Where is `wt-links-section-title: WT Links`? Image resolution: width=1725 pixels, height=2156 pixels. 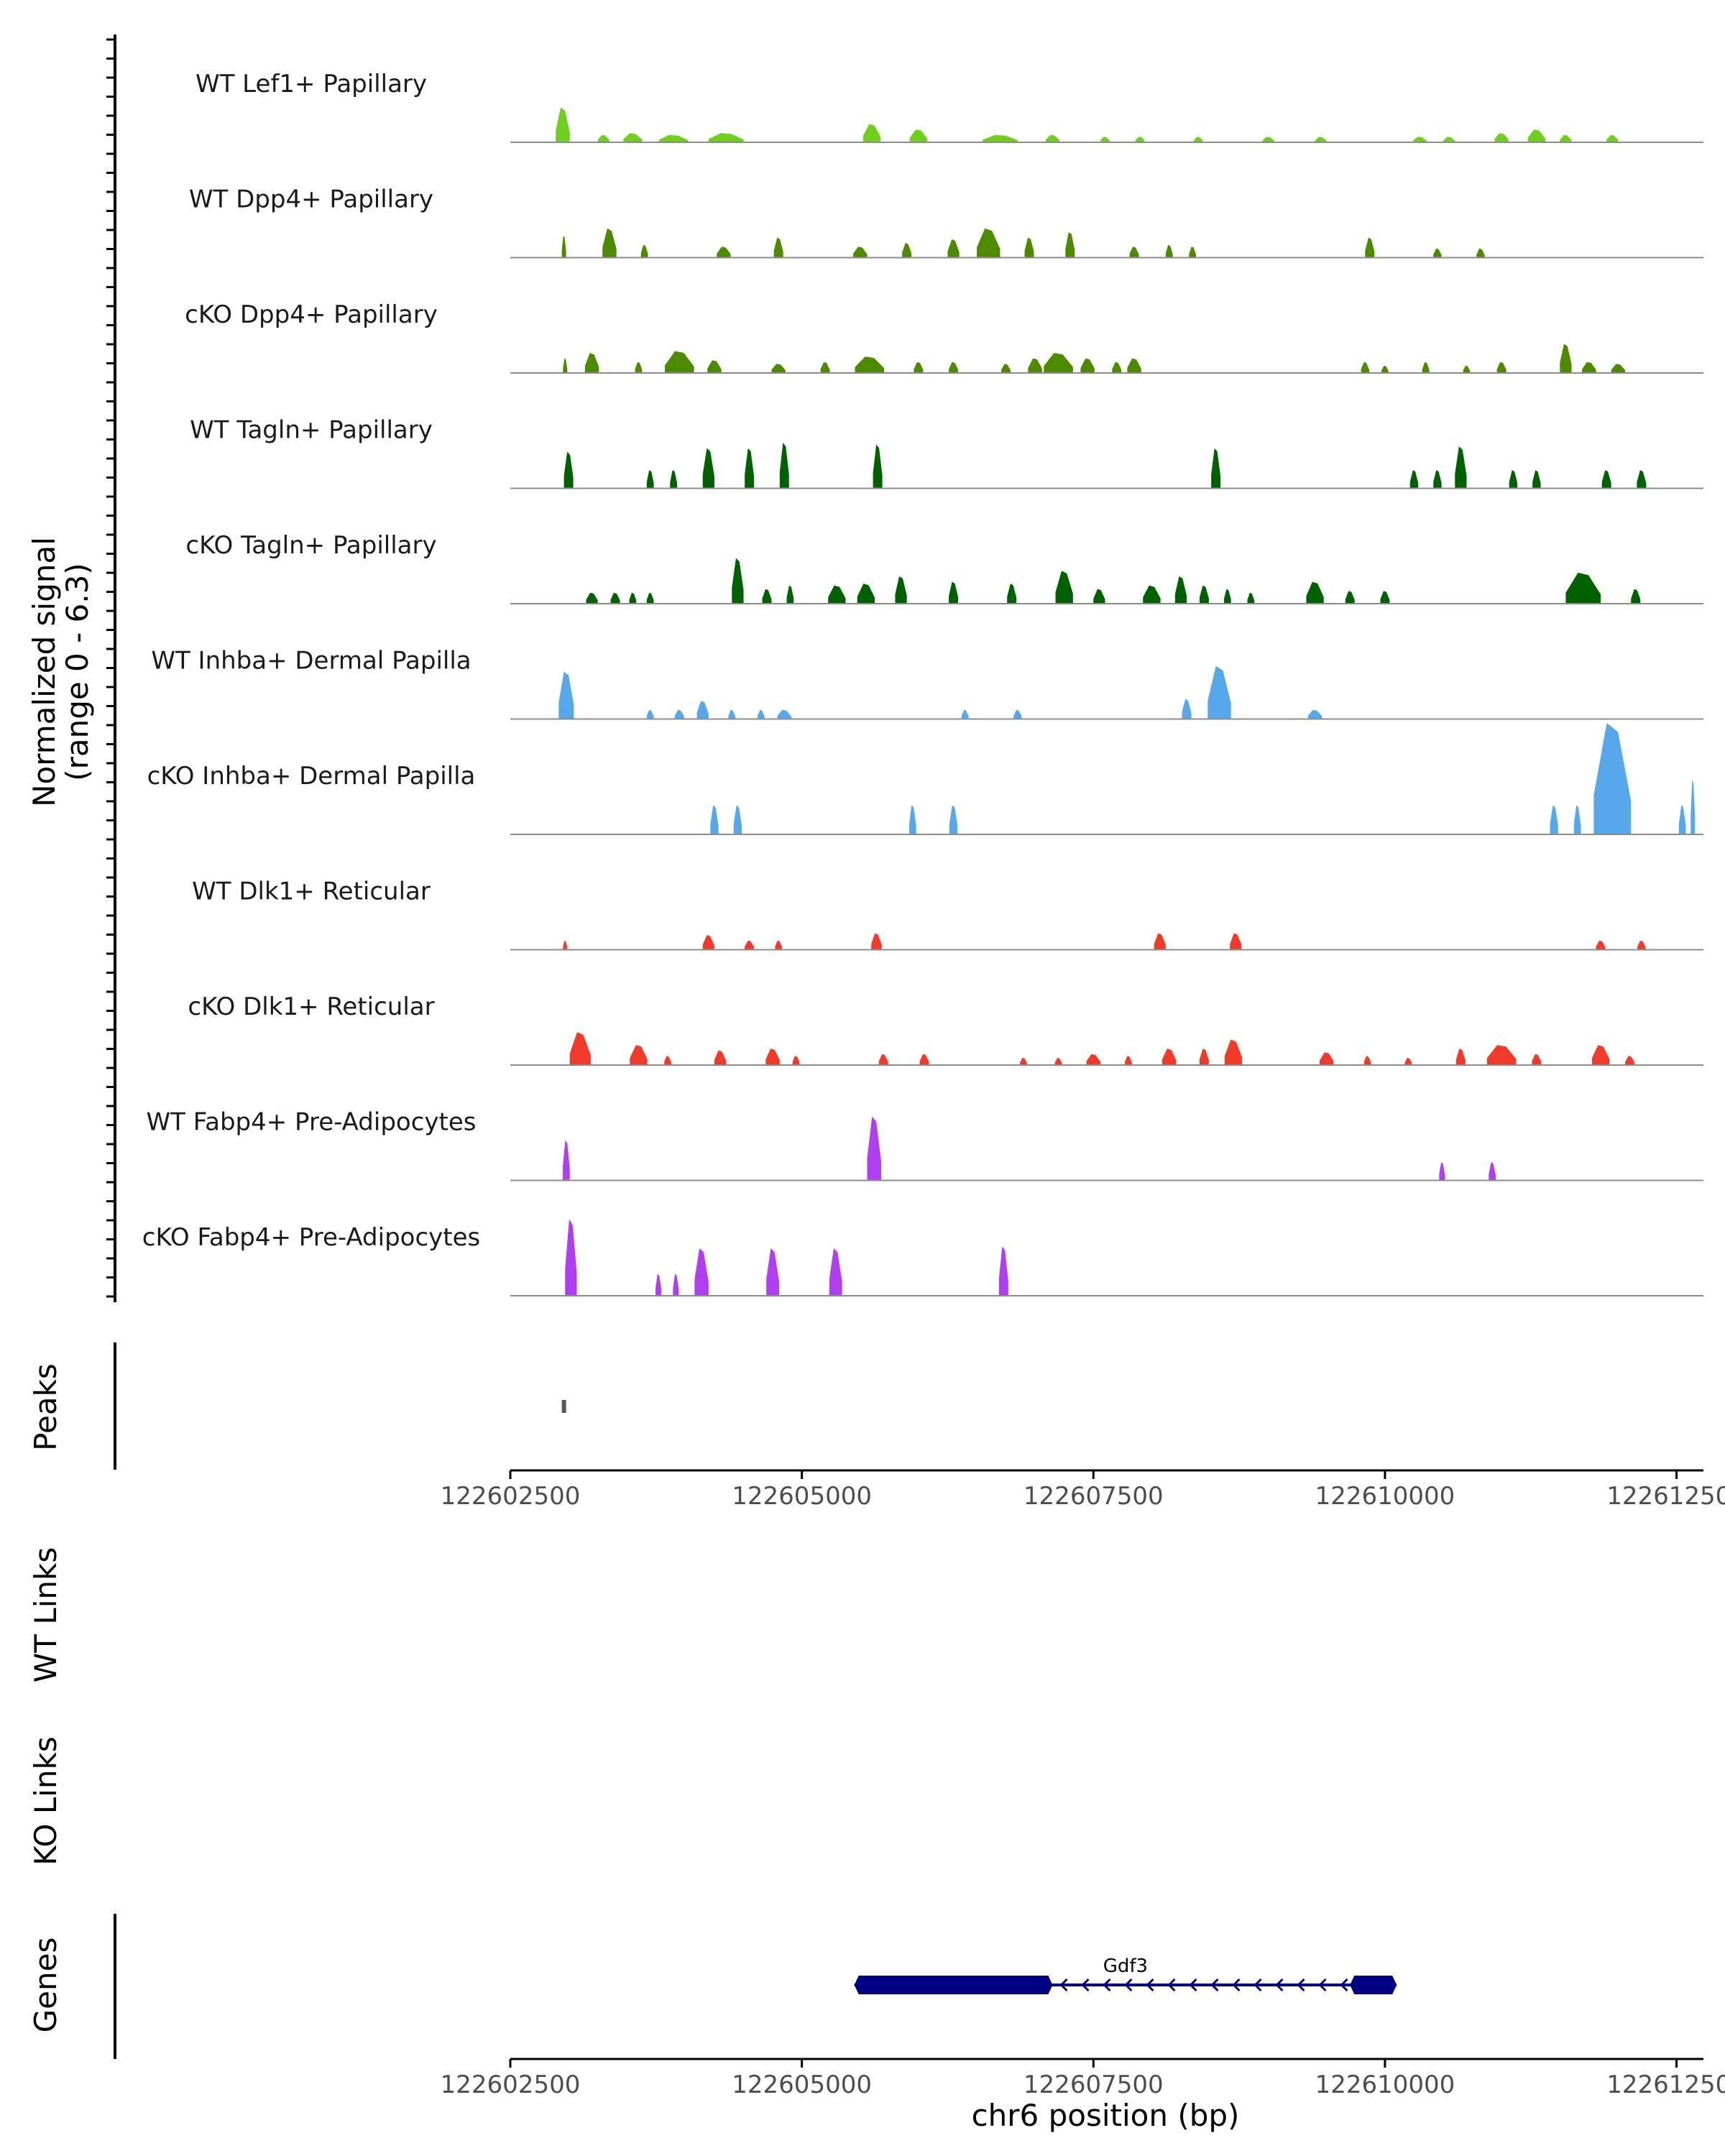 wt-links-section-title: WT Links is located at coordinates (45, 1614).